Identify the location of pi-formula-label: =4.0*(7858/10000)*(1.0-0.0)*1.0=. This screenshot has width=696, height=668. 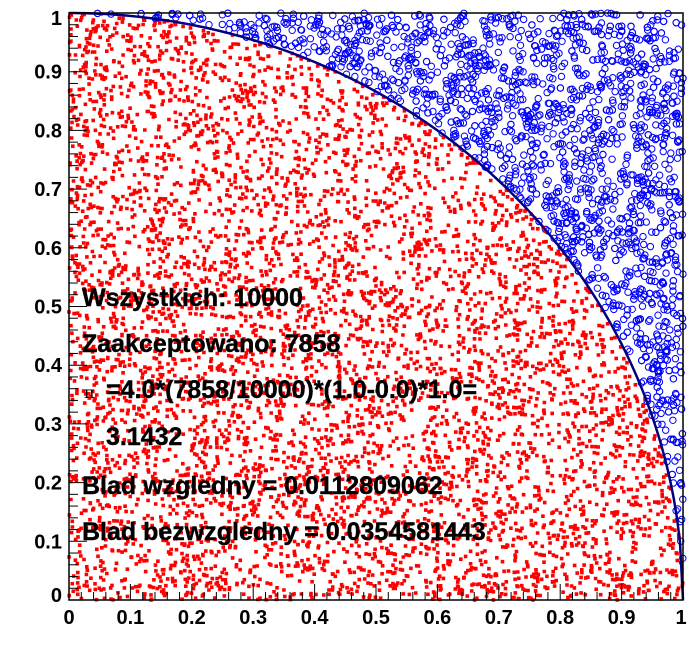
(291, 390).